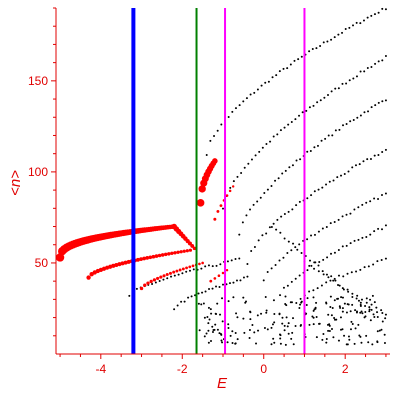 The height and width of the screenshot is (400, 400). Describe the element at coordinates (182, 369) in the screenshot. I see `x-tick-label: -2` at that location.